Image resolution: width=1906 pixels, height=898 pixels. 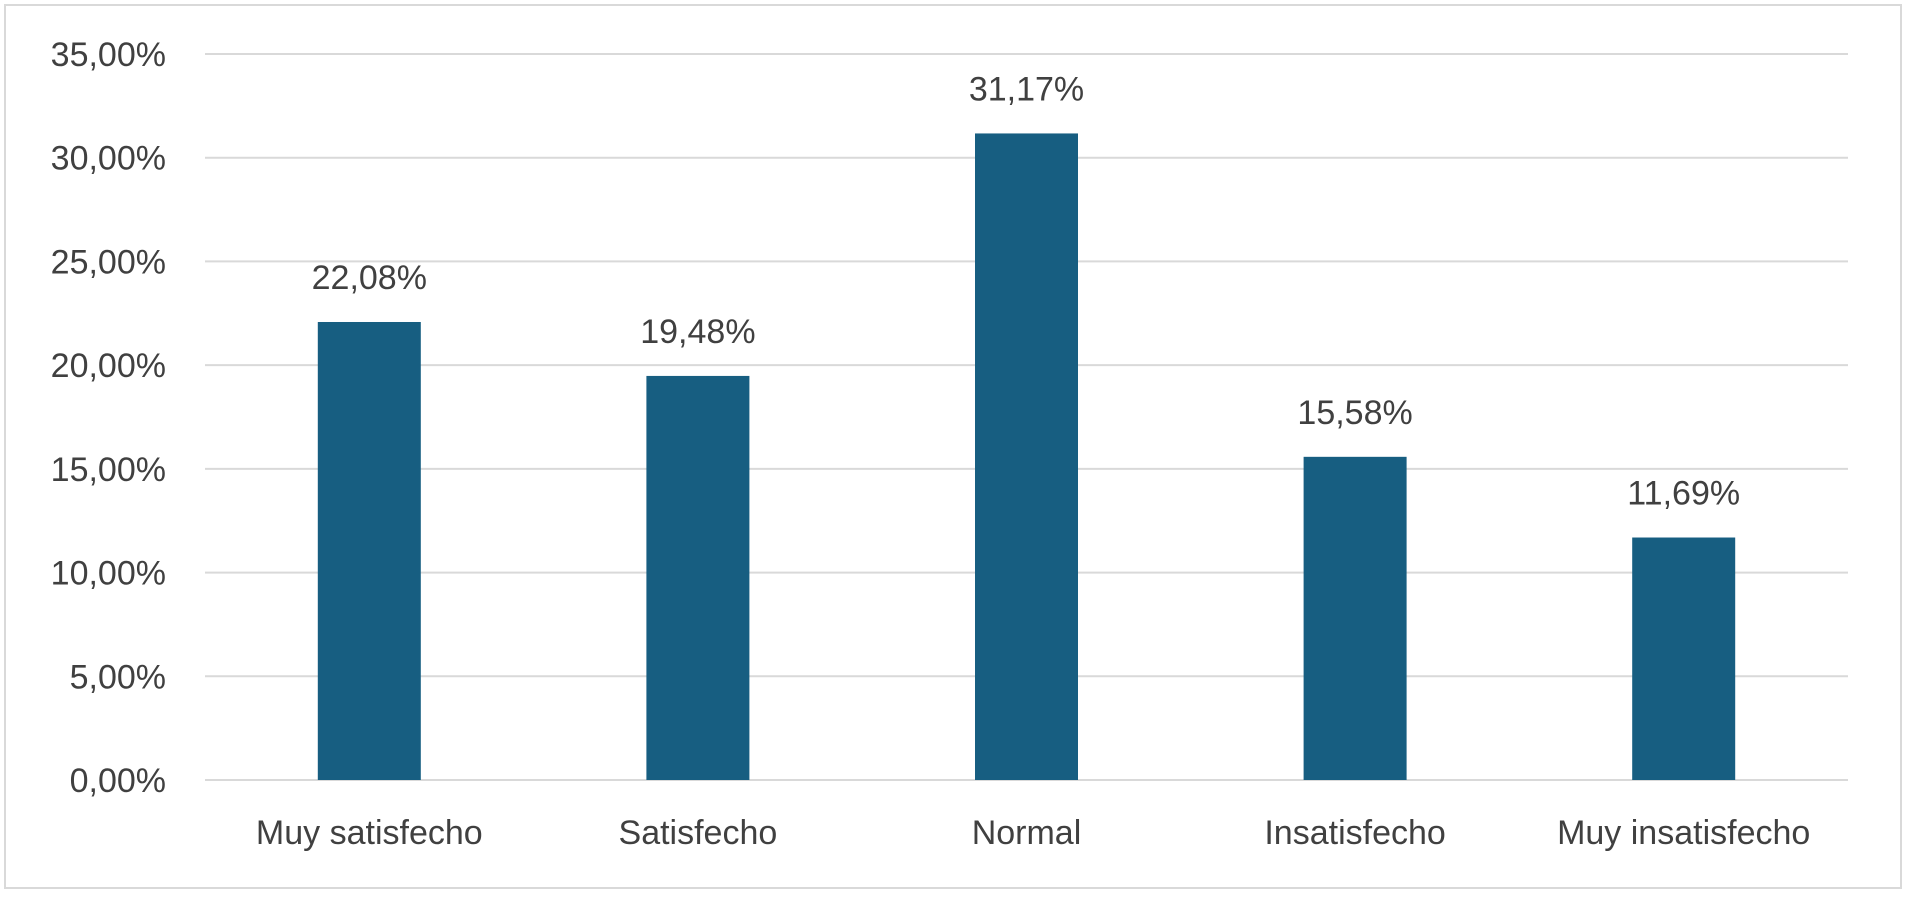 What do you see at coordinates (1683, 833) in the screenshot?
I see `x-tick-label: Muy insatisfecho` at bounding box center [1683, 833].